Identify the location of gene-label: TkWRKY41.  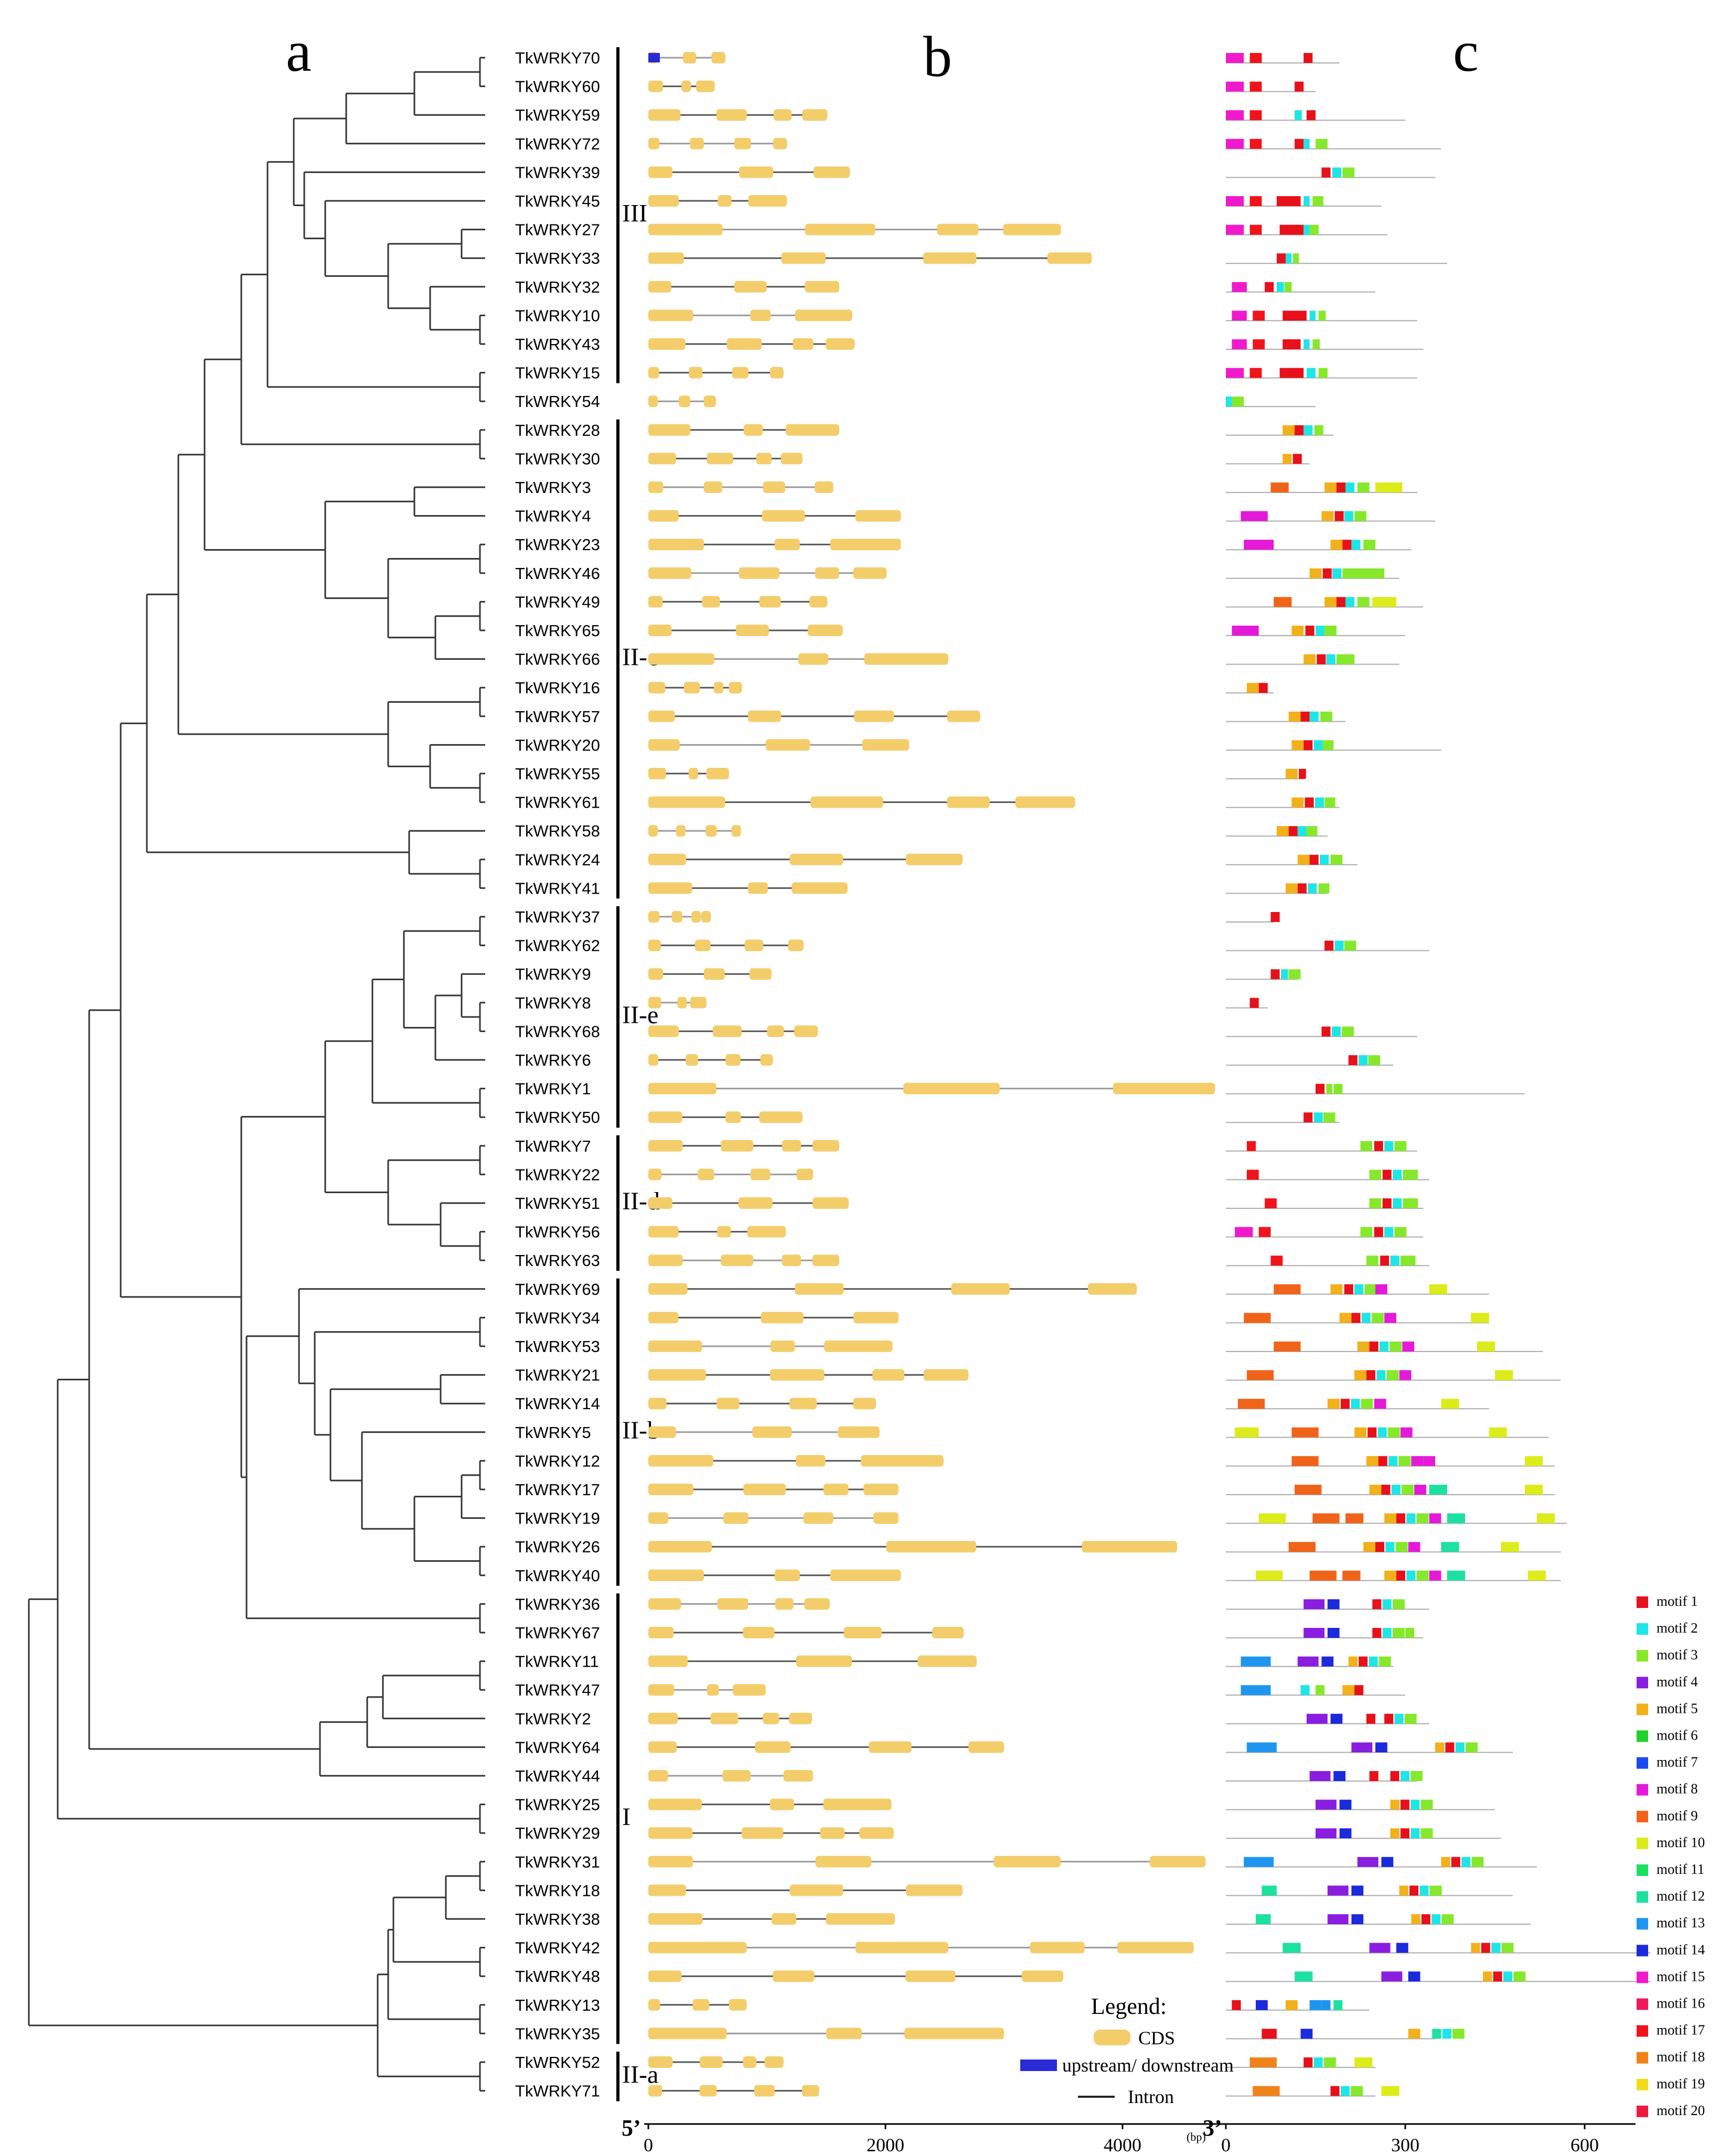
(557, 888).